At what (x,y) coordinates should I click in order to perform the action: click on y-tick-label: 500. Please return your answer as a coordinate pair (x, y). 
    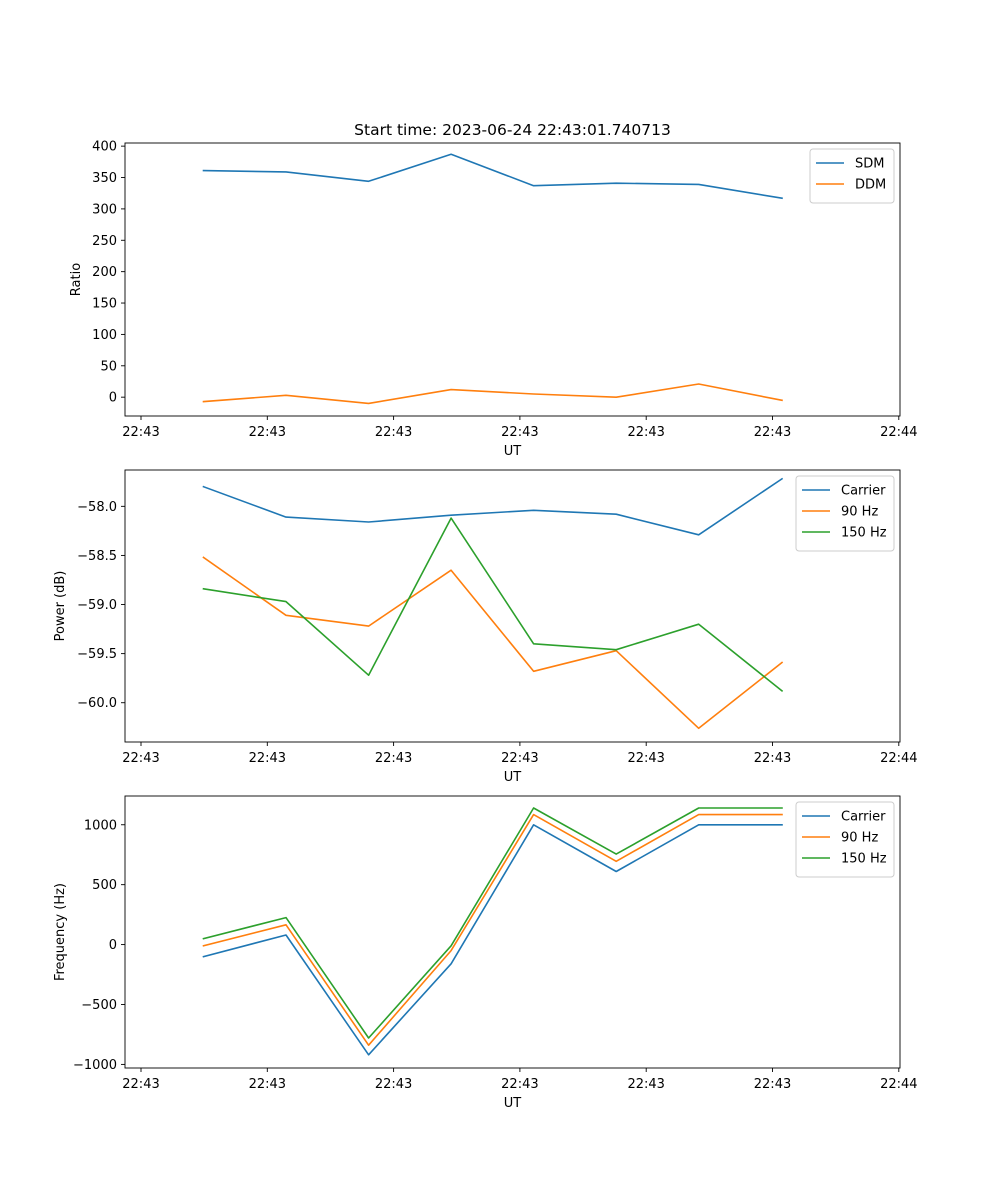
    Looking at the image, I should click on (104, 885).